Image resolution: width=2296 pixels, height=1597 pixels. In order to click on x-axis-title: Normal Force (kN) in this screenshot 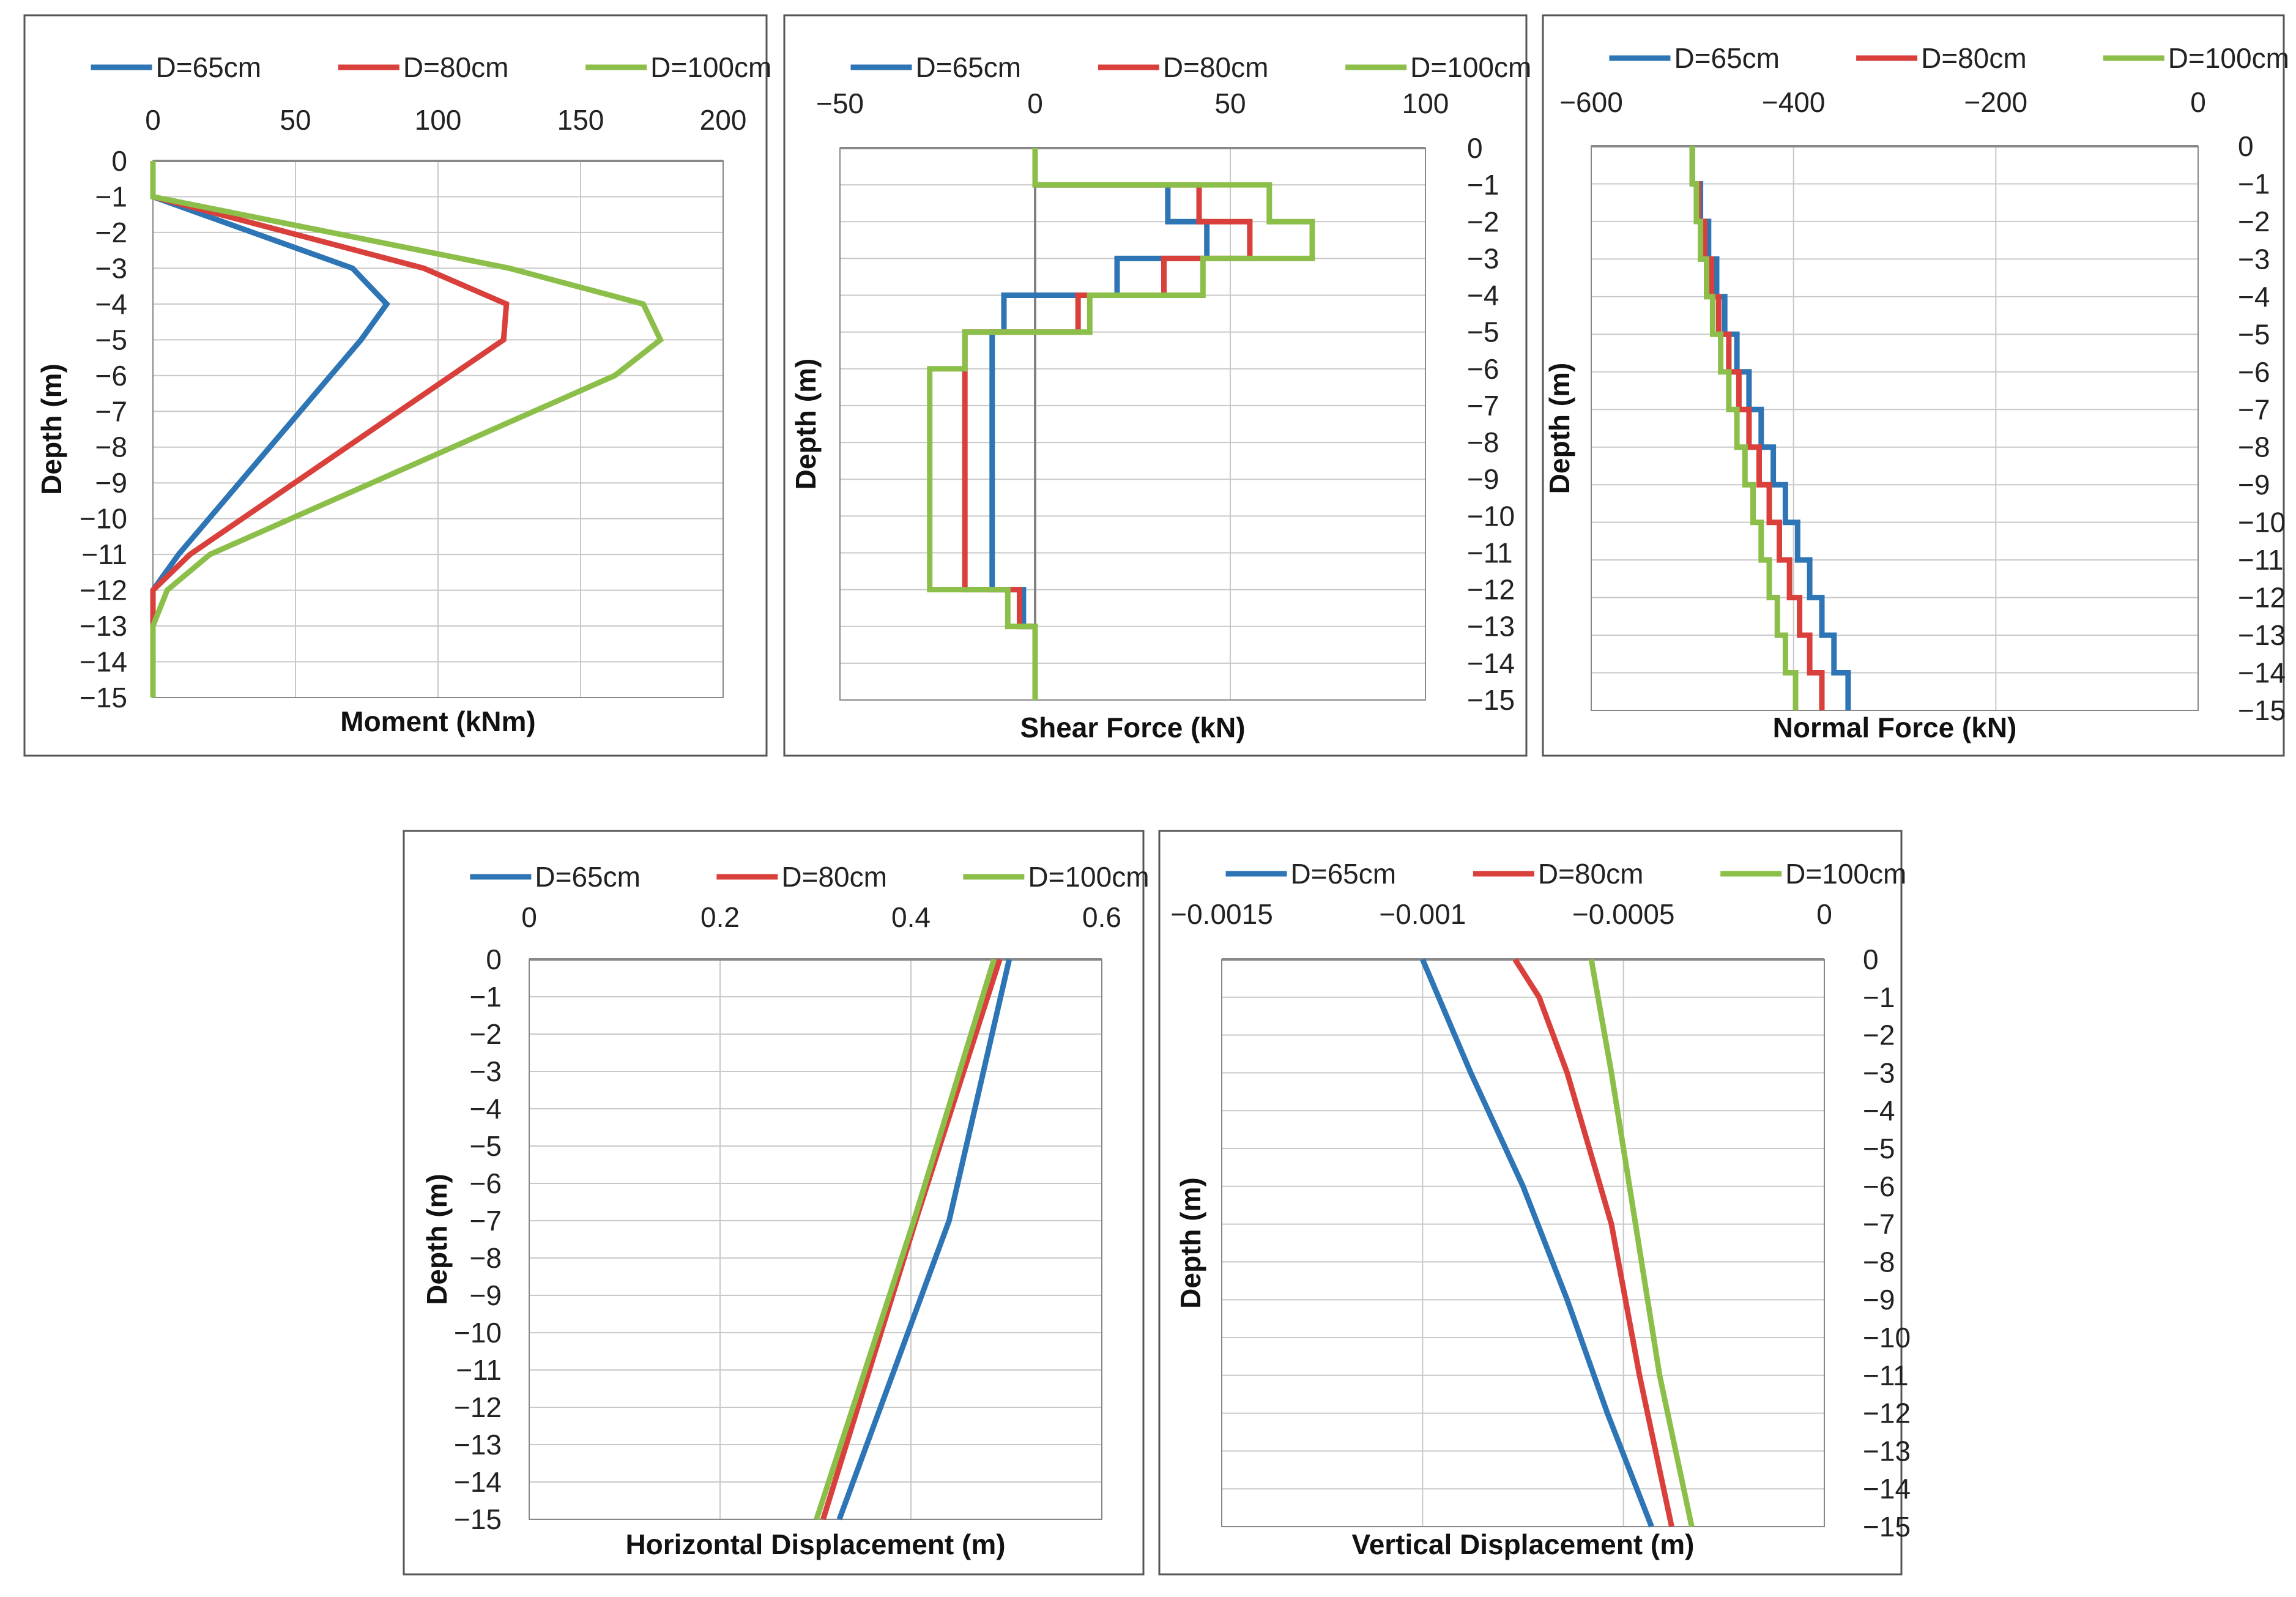, I will do `click(1895, 727)`.